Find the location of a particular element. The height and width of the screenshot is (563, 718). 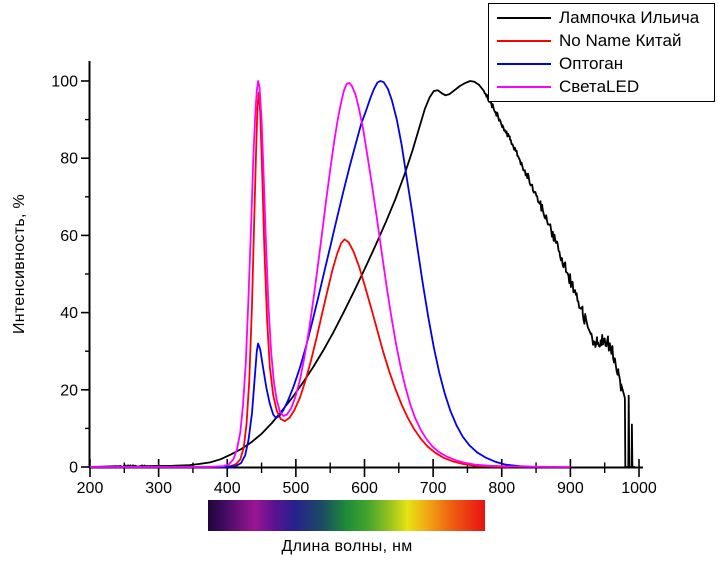

y-tick-label: 40 is located at coordinates (69, 313).